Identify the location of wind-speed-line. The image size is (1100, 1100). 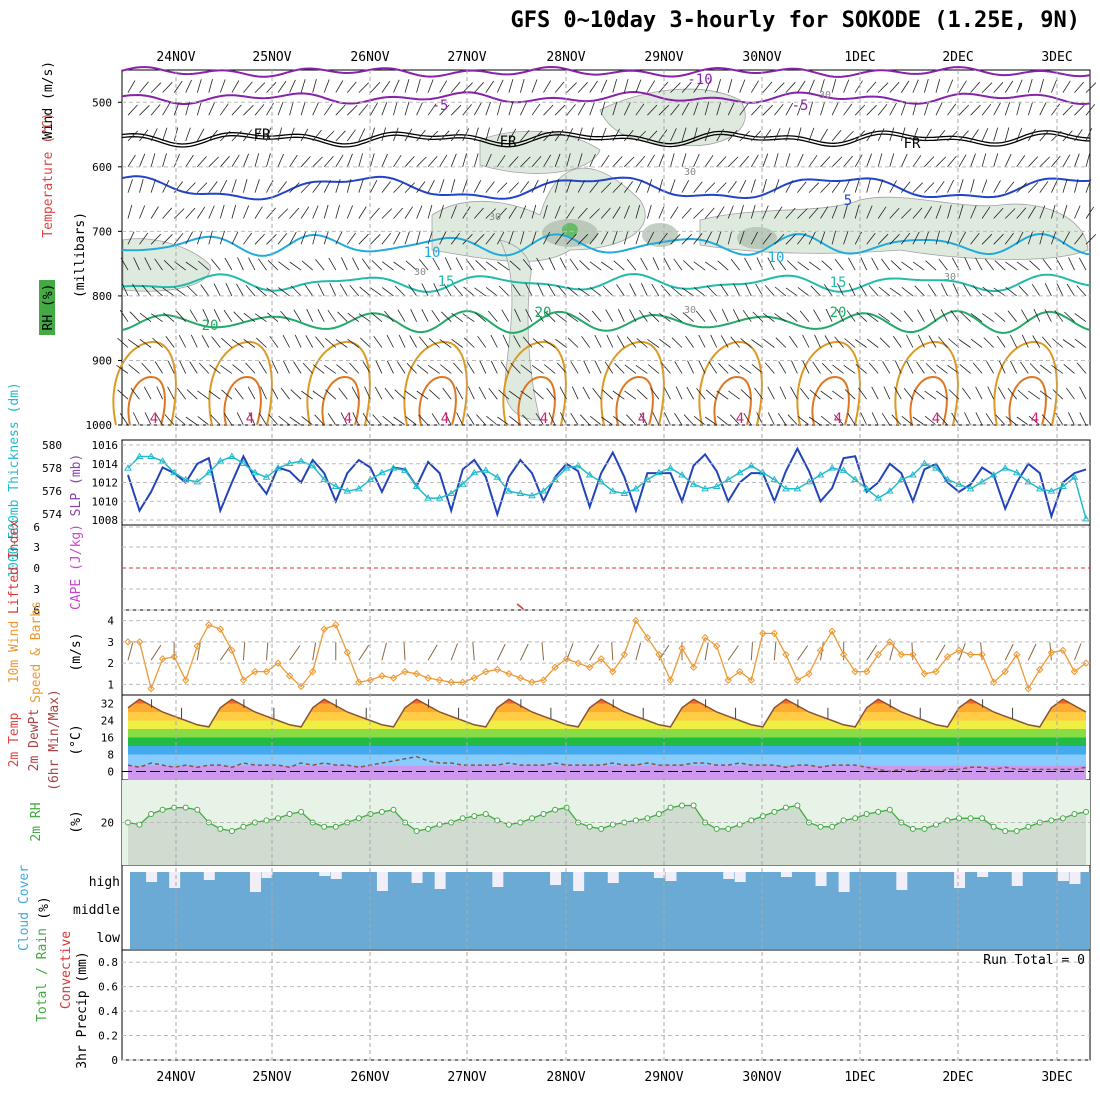
(607, 655).